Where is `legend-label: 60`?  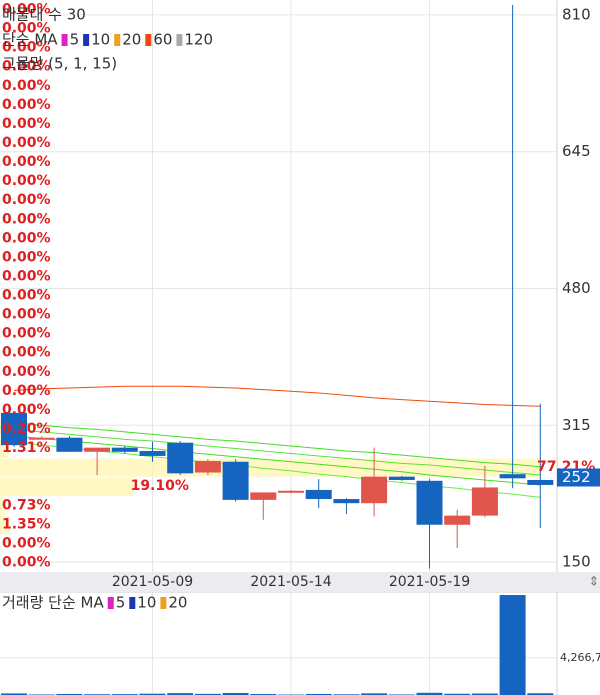 legend-label: 60 is located at coordinates (162, 40).